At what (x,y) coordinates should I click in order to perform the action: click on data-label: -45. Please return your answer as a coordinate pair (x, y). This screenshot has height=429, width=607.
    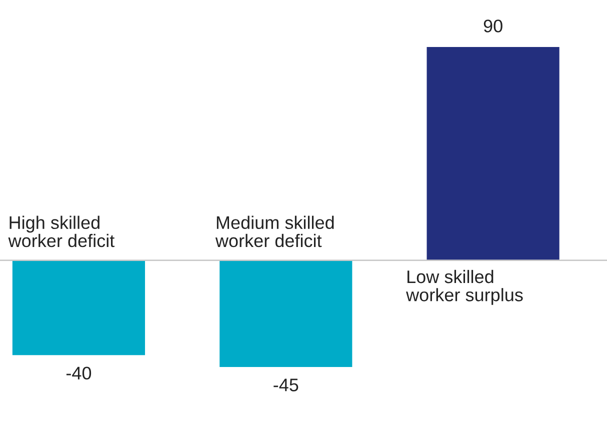
    Looking at the image, I should click on (286, 385).